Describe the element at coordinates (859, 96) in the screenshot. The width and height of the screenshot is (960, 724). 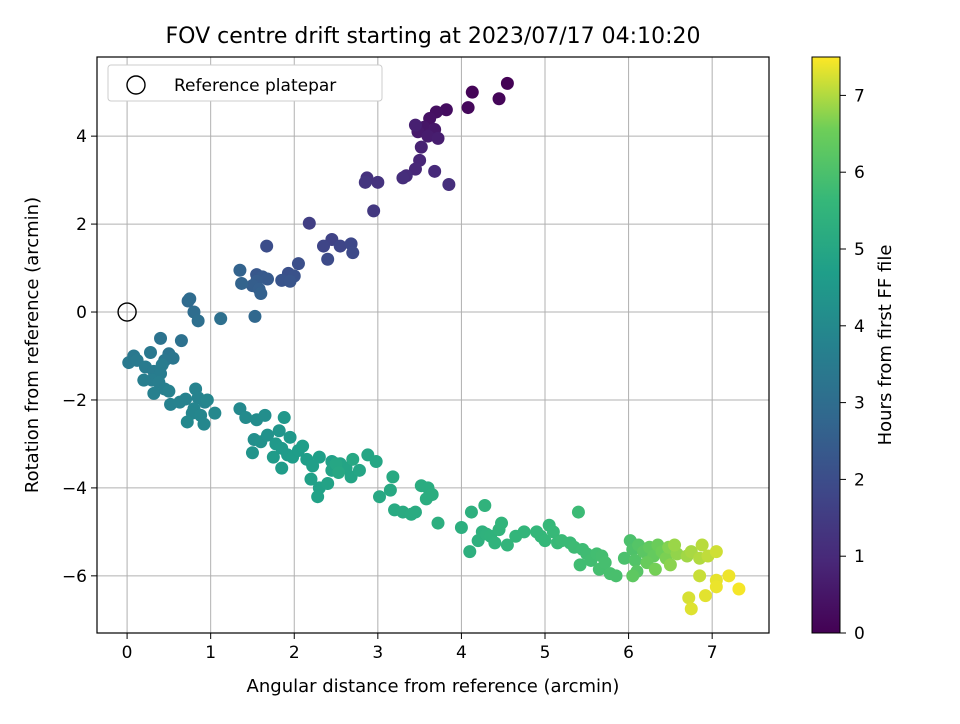
I see `colorbar-tick-label: 7` at that location.